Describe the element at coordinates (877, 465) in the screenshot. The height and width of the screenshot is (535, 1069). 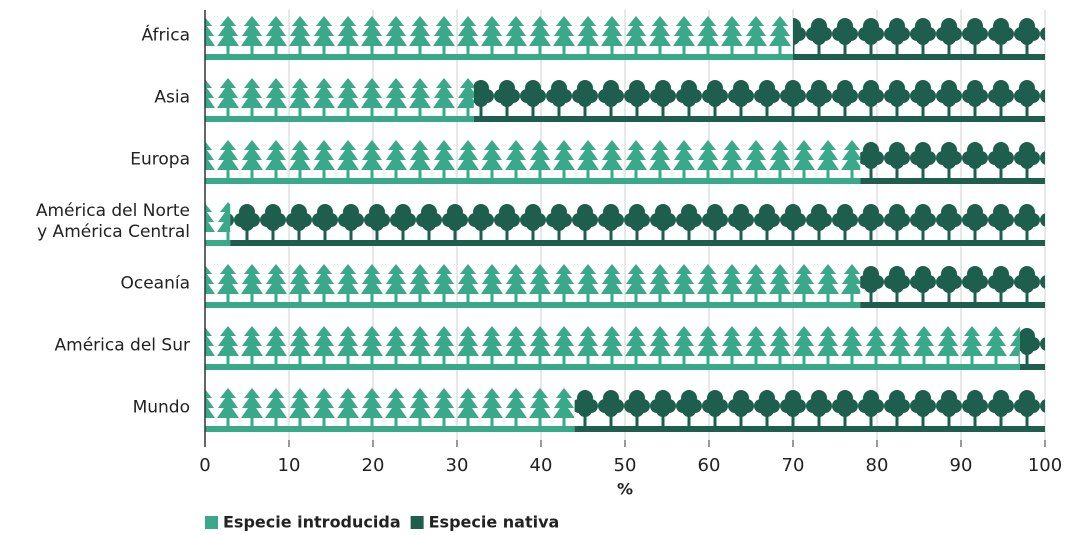
I see `x-tick-label: 80` at that location.